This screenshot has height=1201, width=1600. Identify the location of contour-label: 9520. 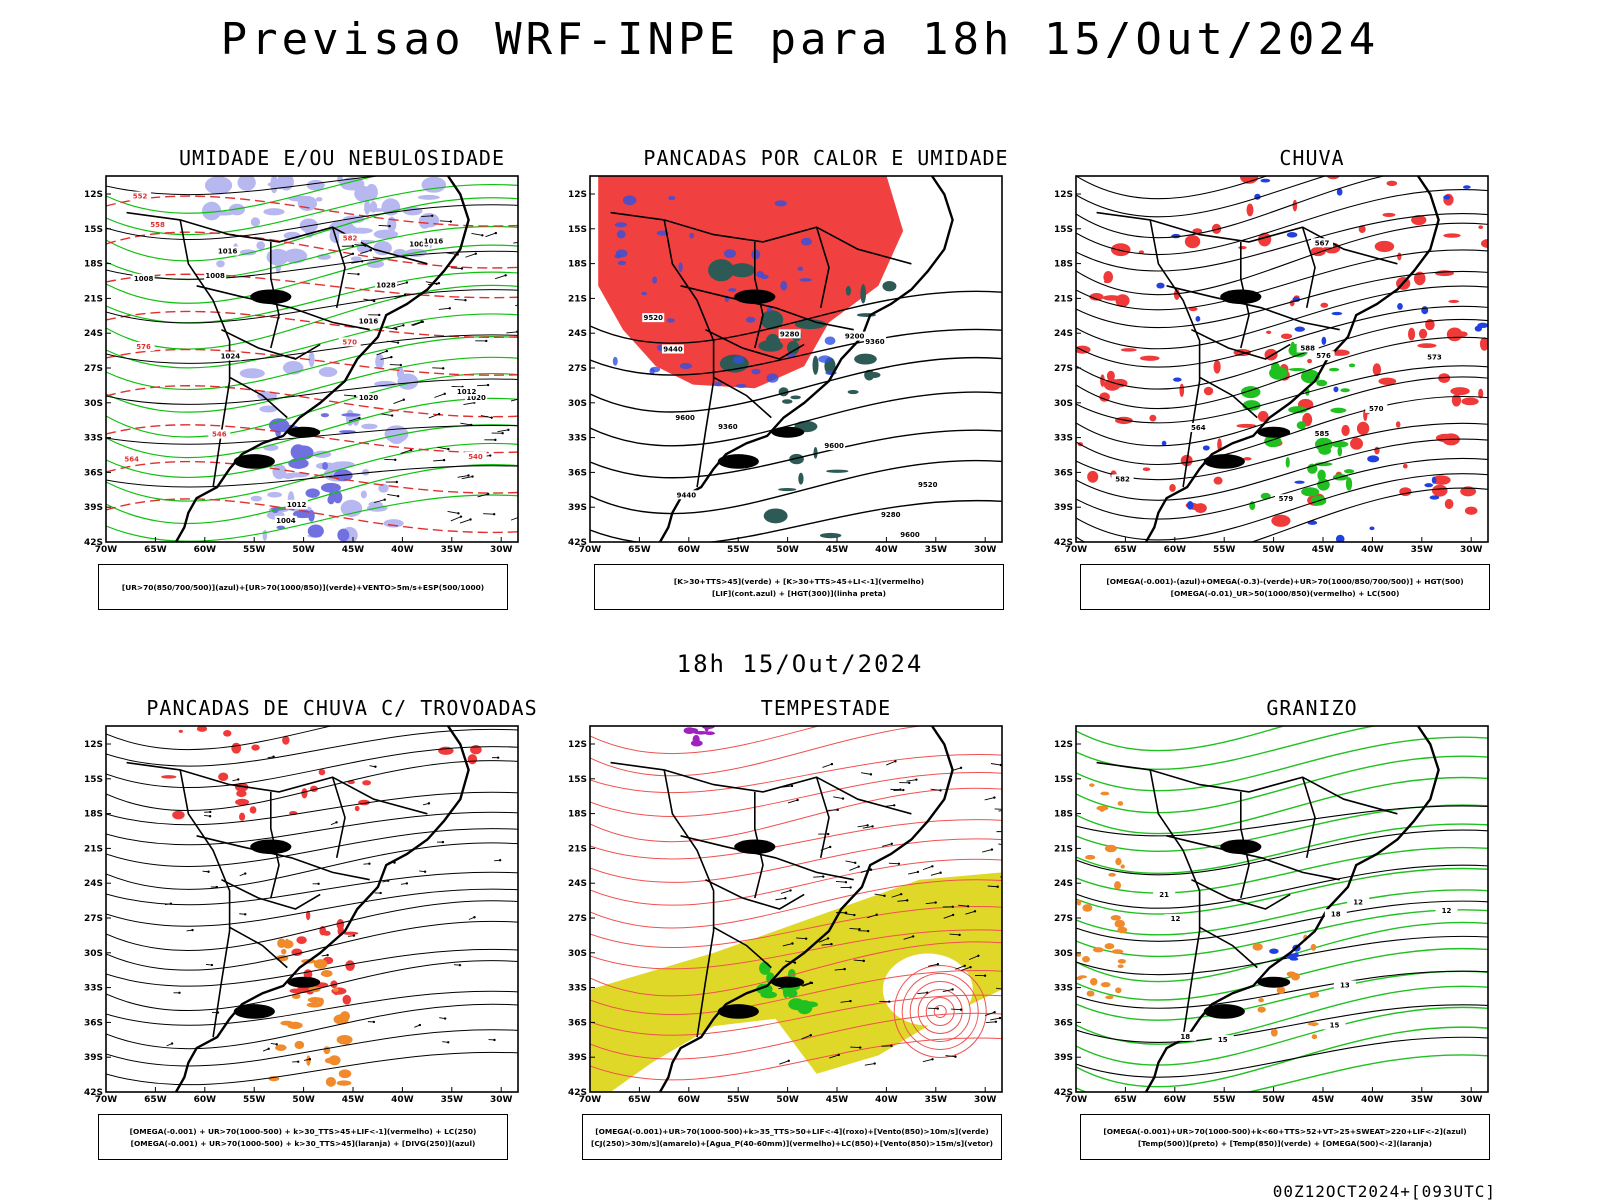
(653, 318).